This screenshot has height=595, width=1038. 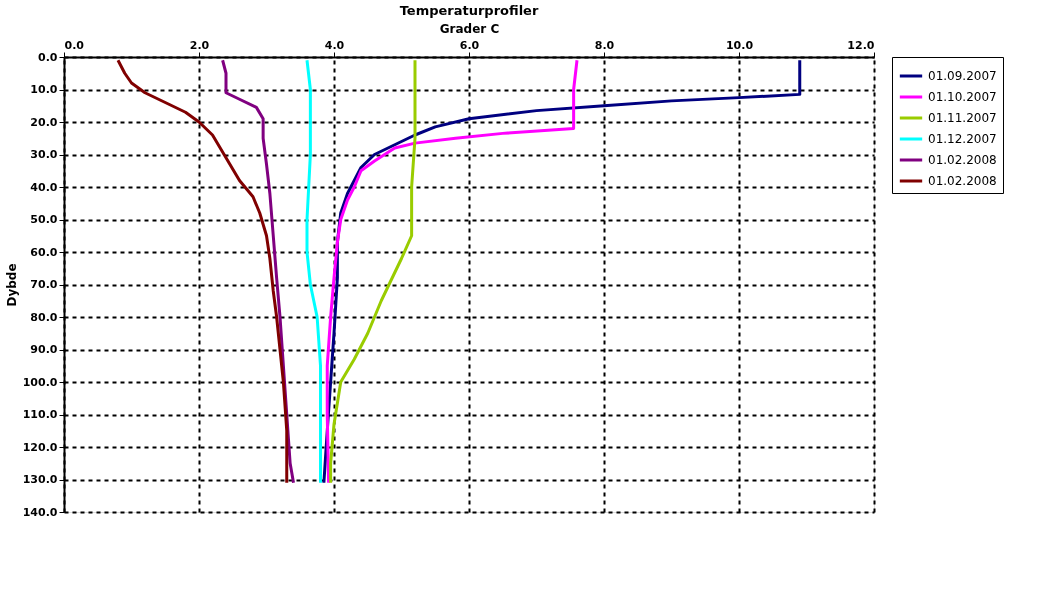 What do you see at coordinates (74, 45) in the screenshot?
I see `x-tick-label: 0.0` at bounding box center [74, 45].